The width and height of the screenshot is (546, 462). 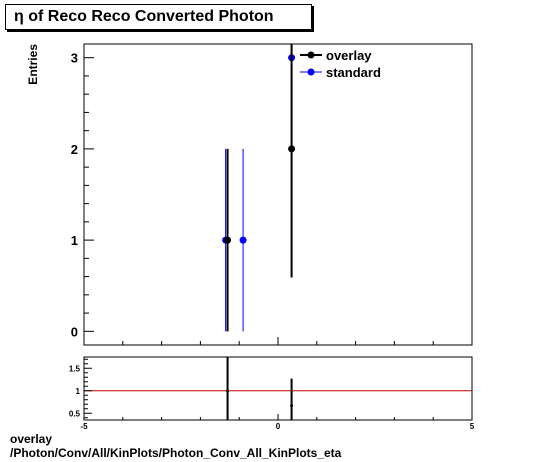 What do you see at coordinates (31, 439) in the screenshot?
I see `footer-label-overlay: overlay` at bounding box center [31, 439].